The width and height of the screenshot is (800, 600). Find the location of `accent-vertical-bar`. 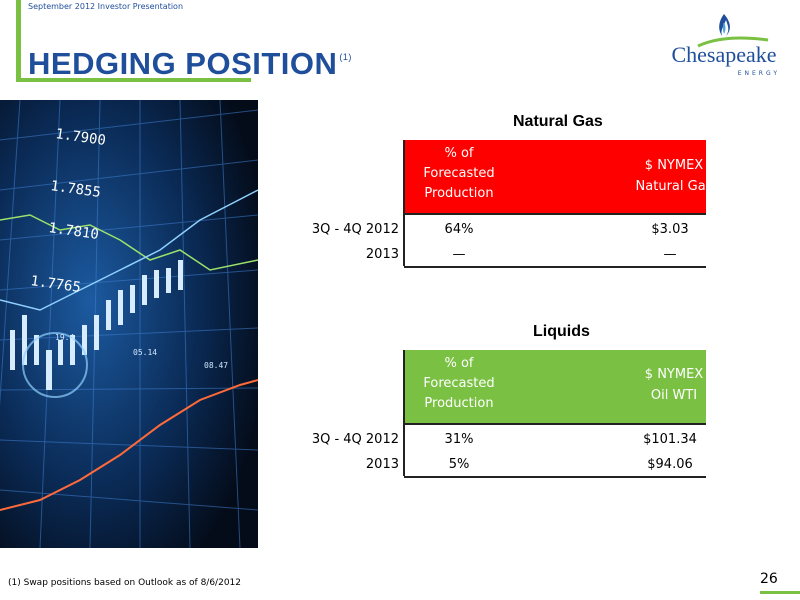

accent-vertical-bar is located at coordinates (18, 40).